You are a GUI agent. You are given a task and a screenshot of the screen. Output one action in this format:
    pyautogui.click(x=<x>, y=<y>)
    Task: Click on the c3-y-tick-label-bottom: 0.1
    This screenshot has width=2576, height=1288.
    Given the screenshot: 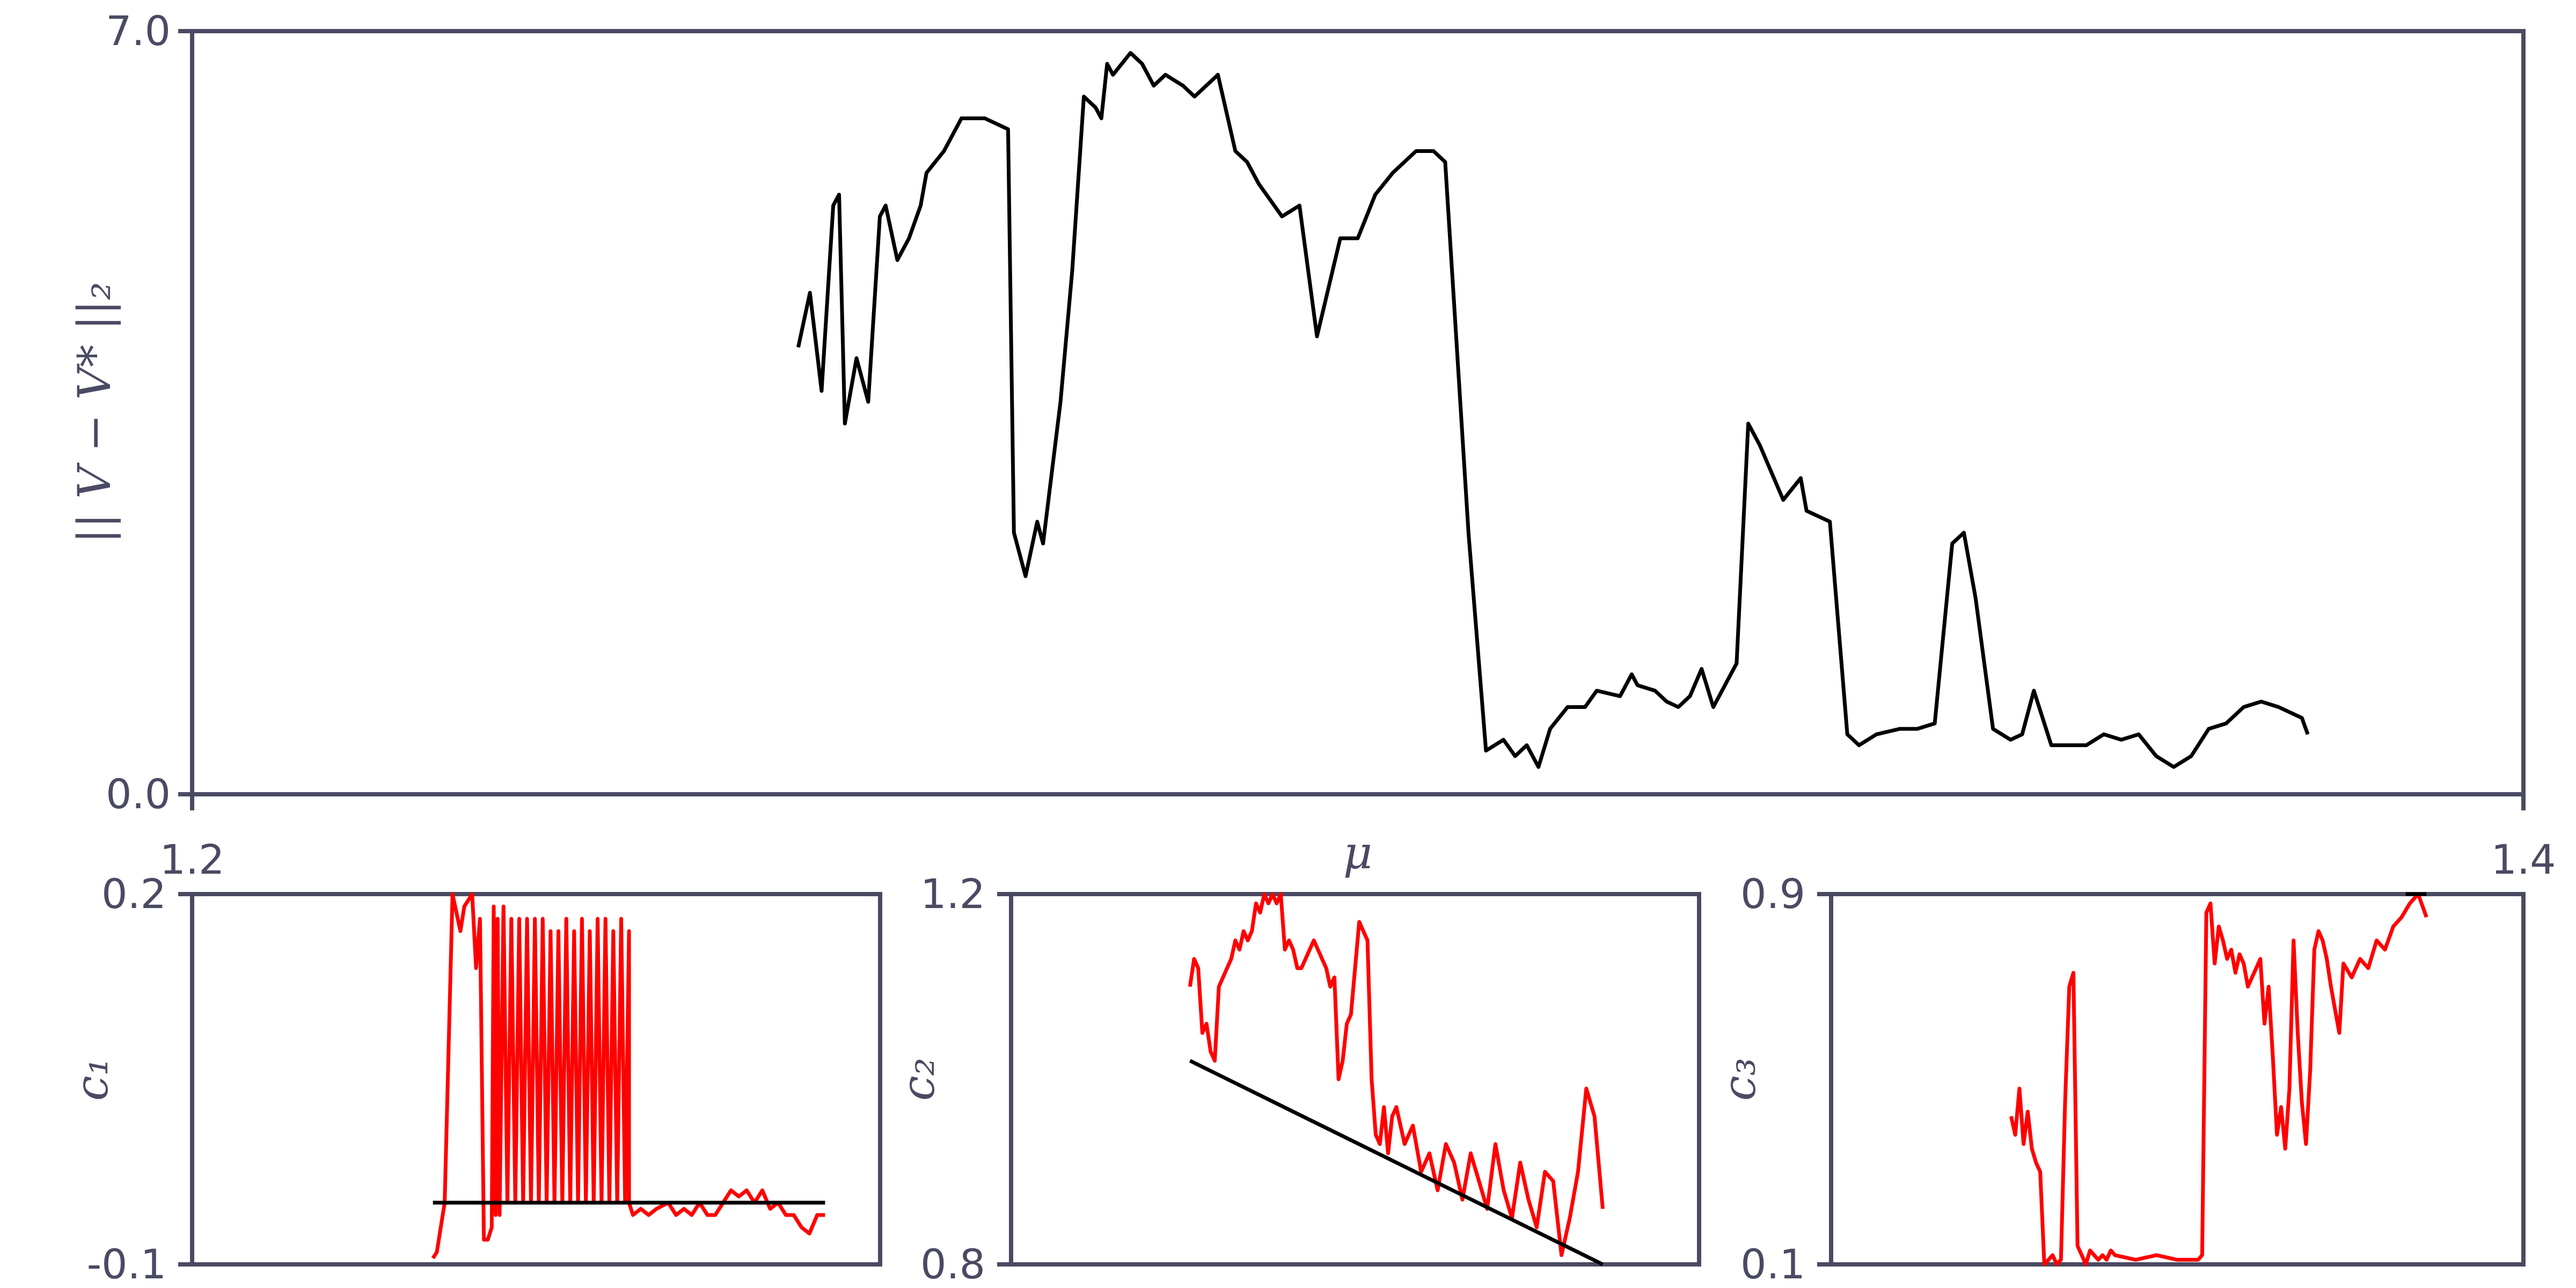 What is the action you would take?
    pyautogui.click(x=1772, y=1264)
    